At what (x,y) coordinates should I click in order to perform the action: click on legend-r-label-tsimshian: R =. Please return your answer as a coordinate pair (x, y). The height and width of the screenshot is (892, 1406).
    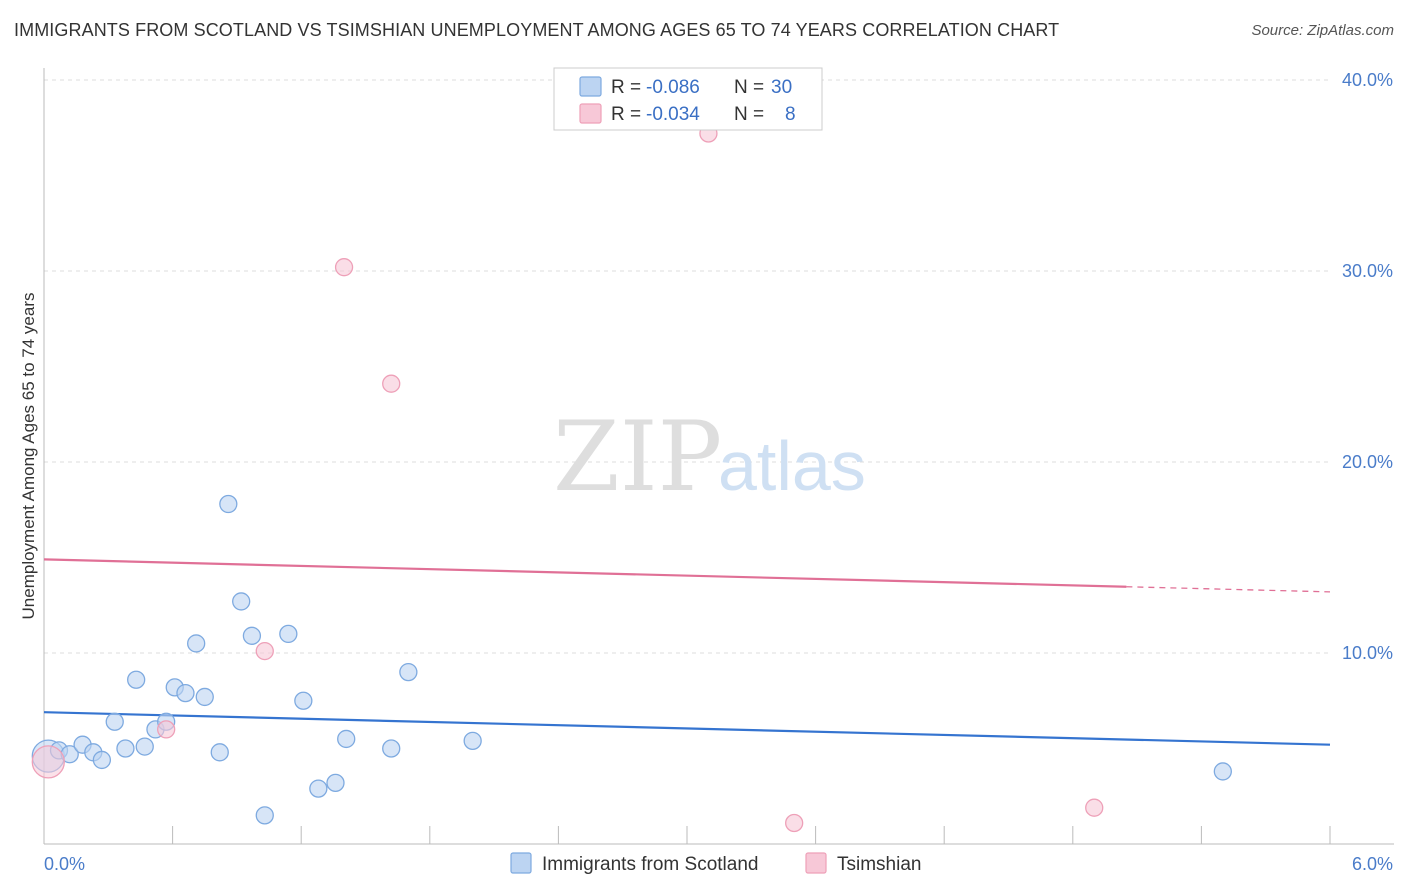
    Looking at the image, I should click on (626, 114).